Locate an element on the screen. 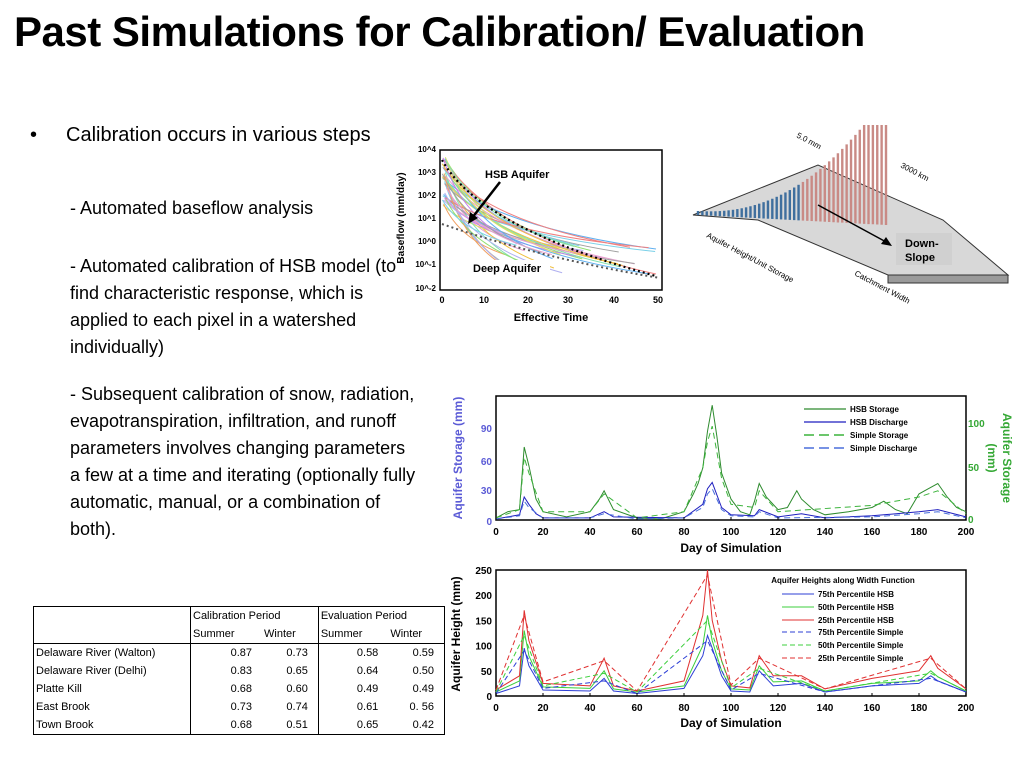  table-cell: 0.42 is located at coordinates (417, 725).